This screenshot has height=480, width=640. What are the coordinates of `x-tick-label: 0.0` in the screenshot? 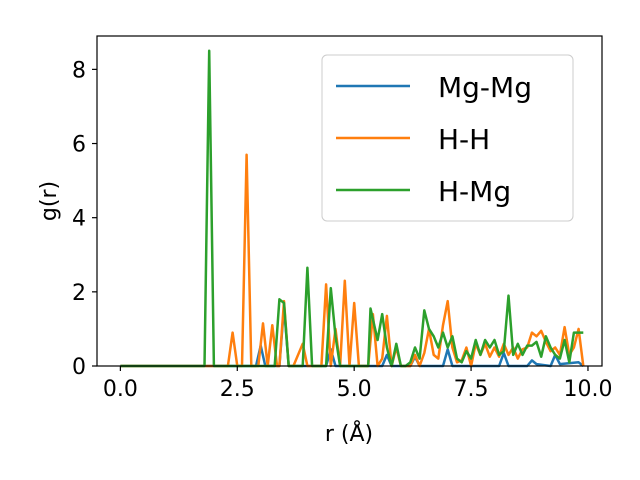 It's located at (120, 389).